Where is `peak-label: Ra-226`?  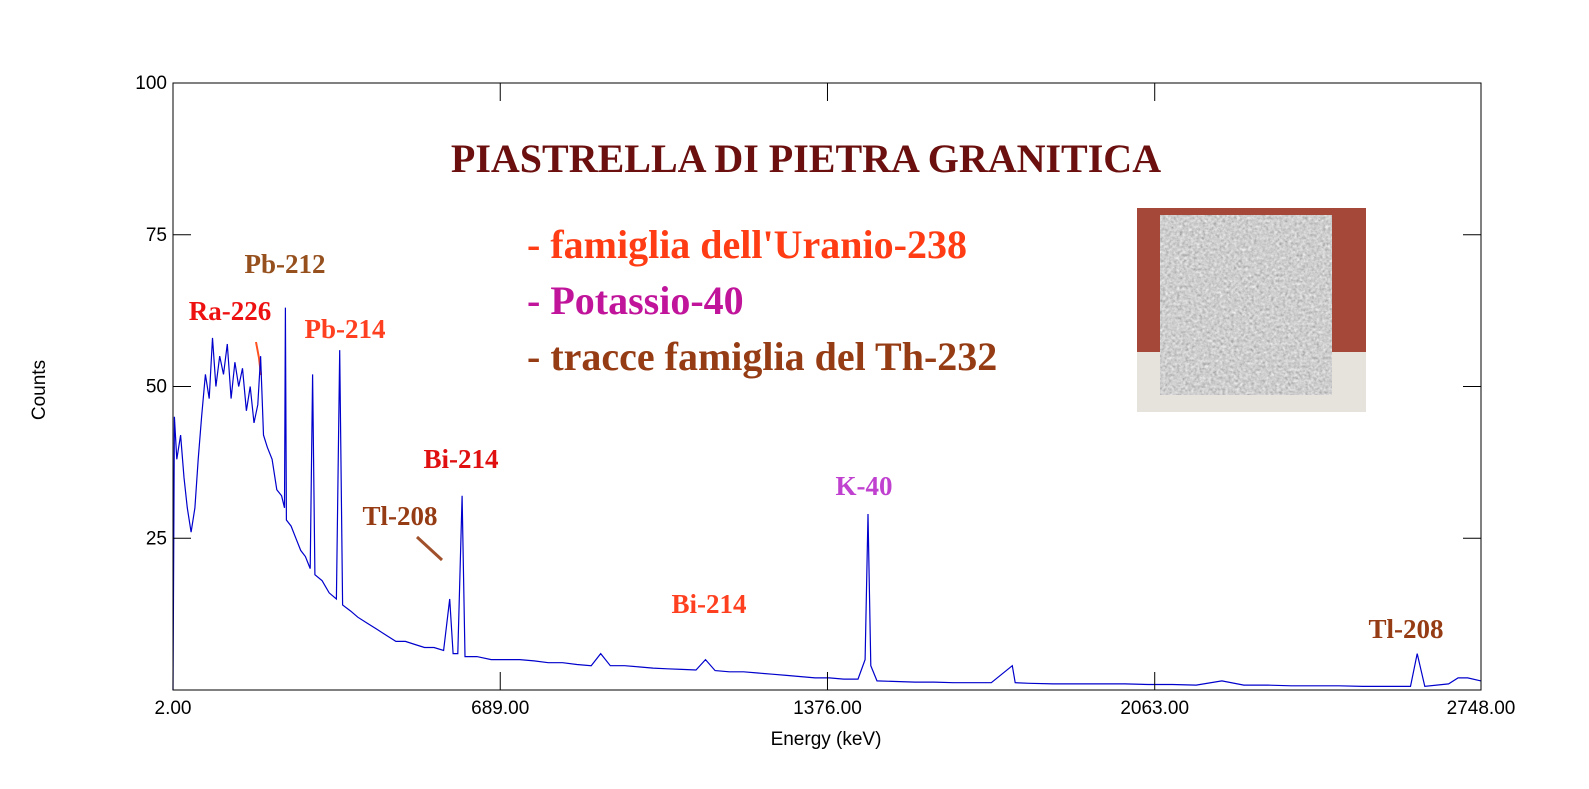
peak-label: Ra-226 is located at coordinates (230, 311).